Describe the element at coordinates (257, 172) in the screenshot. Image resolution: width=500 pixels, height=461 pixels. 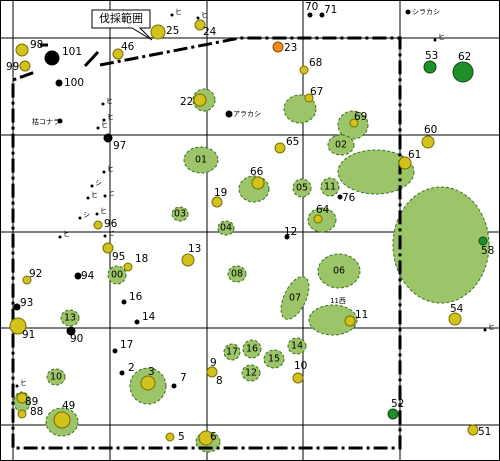
I see `tree-label: 66` at that location.